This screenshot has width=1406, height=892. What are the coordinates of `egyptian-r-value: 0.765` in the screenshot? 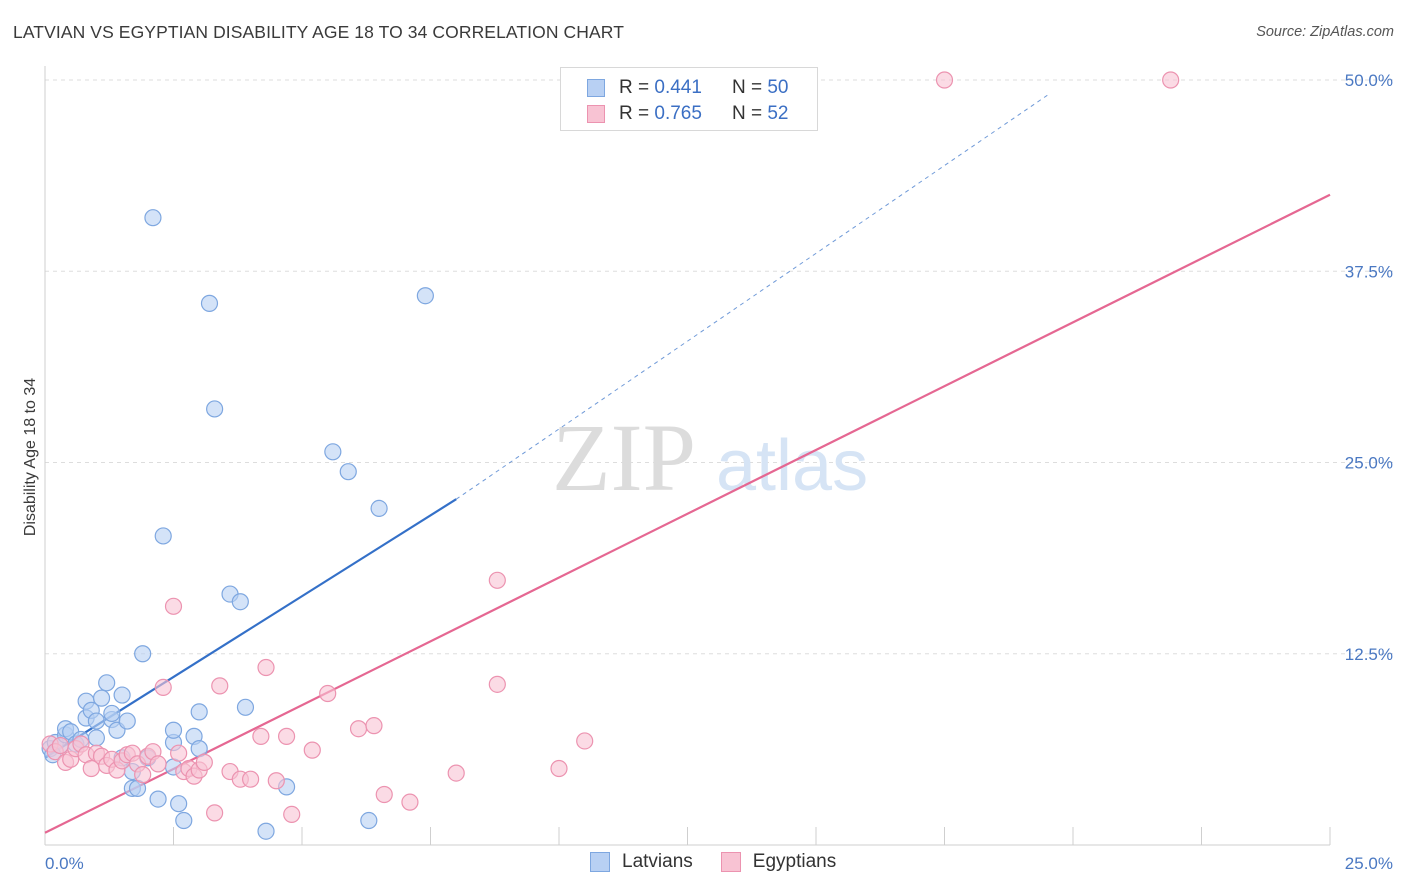 It's located at (678, 113).